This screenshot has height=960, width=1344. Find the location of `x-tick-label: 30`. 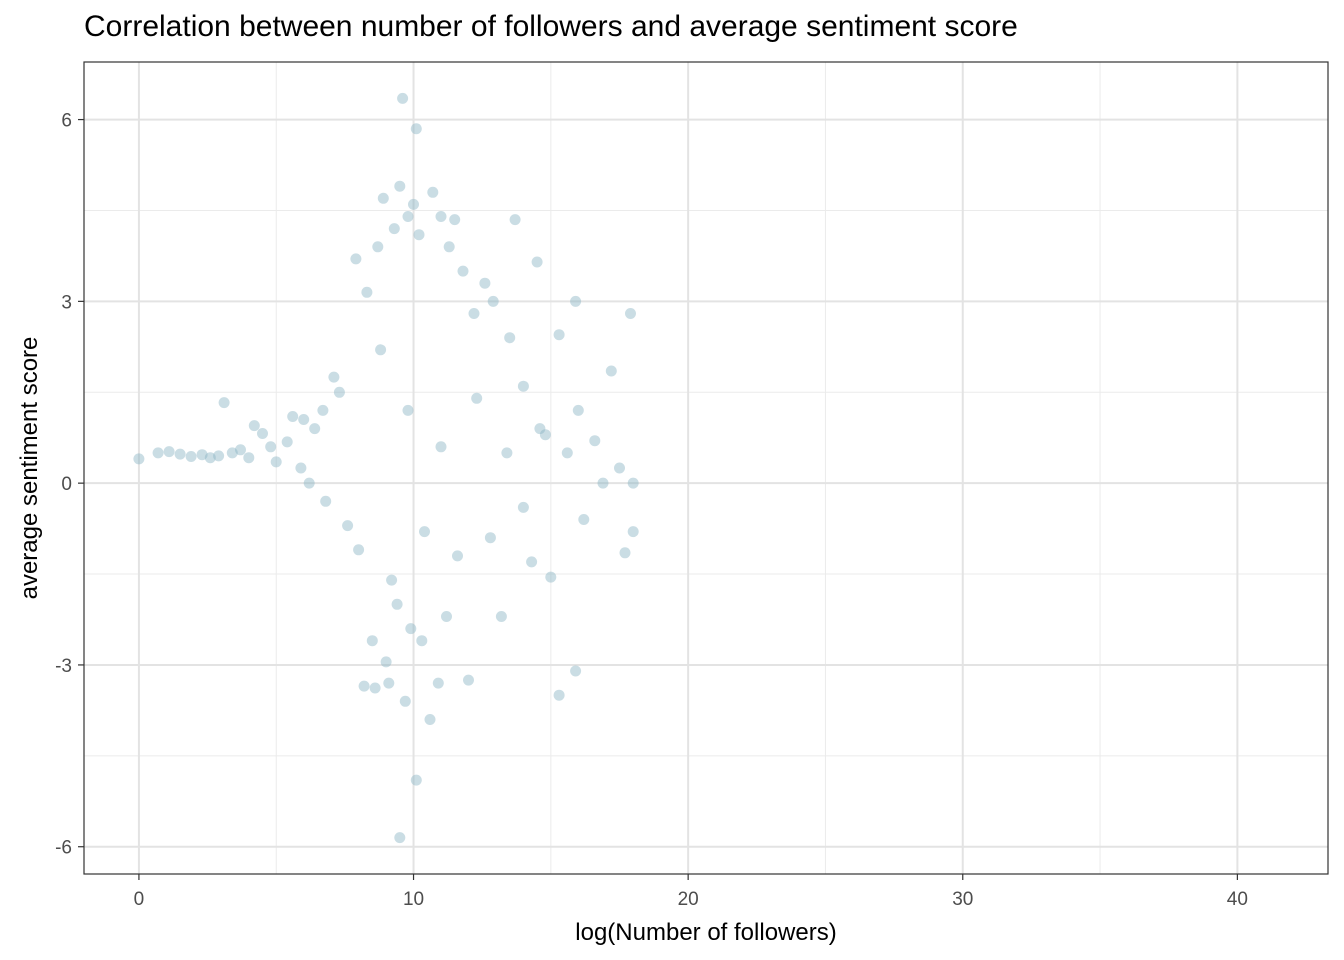

x-tick-label: 30 is located at coordinates (962, 899).